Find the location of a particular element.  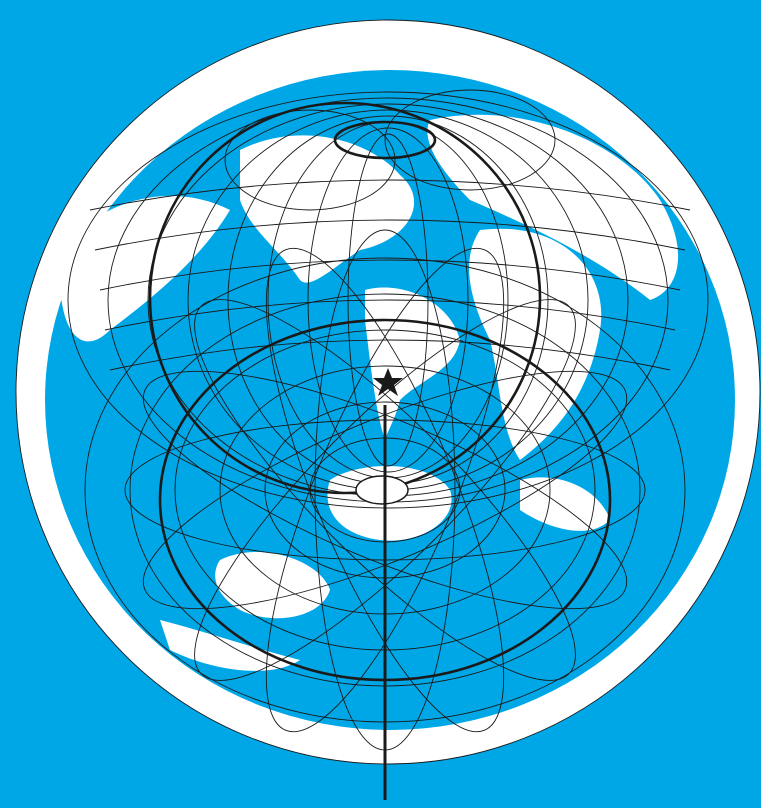

pole is located at coordinates (382, 490).